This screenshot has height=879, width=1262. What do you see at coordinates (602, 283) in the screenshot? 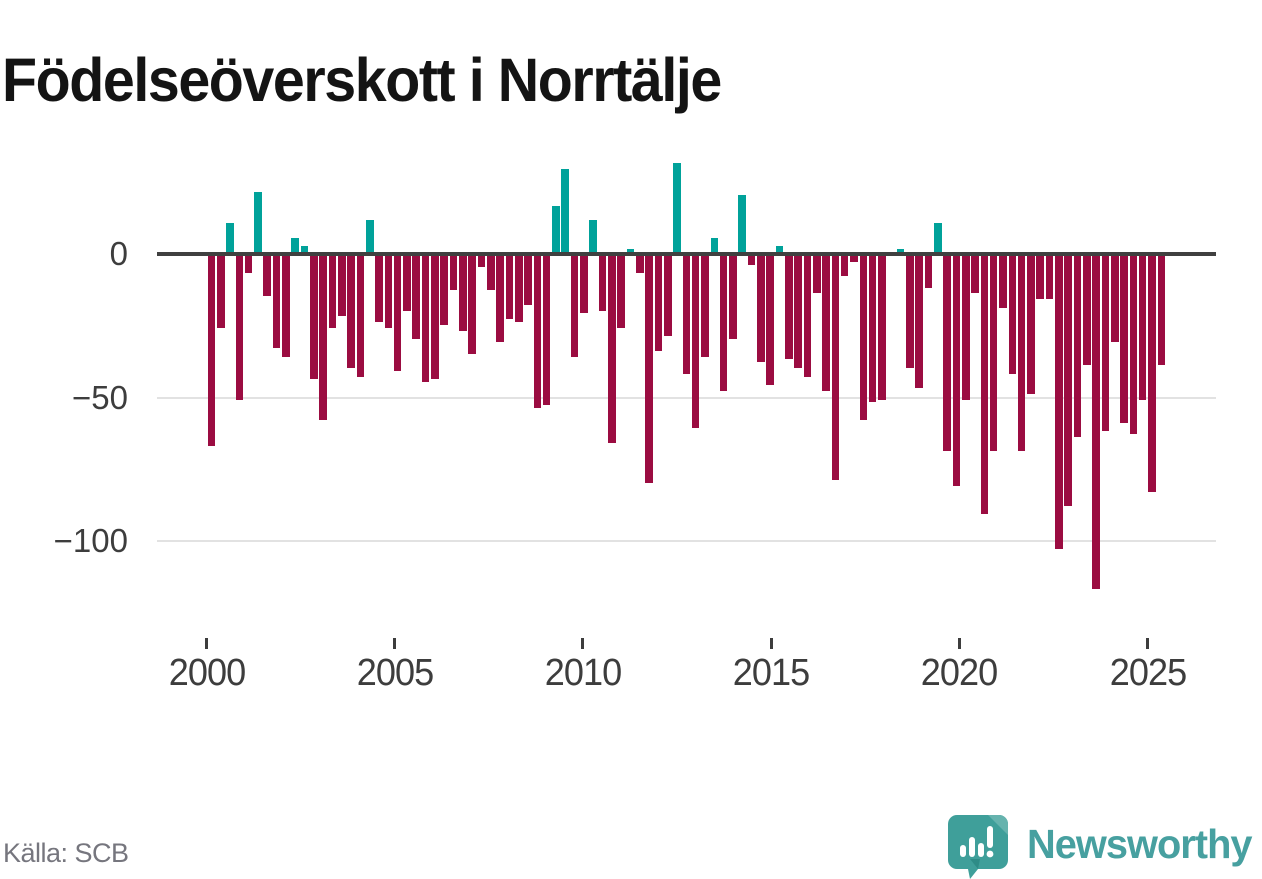
I see `bar-2010-Q3` at bounding box center [602, 283].